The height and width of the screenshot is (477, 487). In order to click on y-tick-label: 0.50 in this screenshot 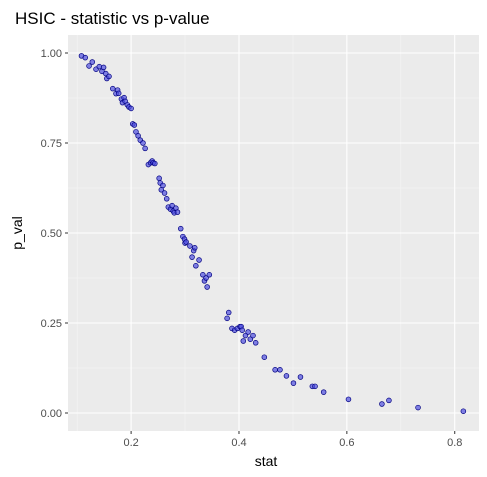, I will do `click(51, 234)`.